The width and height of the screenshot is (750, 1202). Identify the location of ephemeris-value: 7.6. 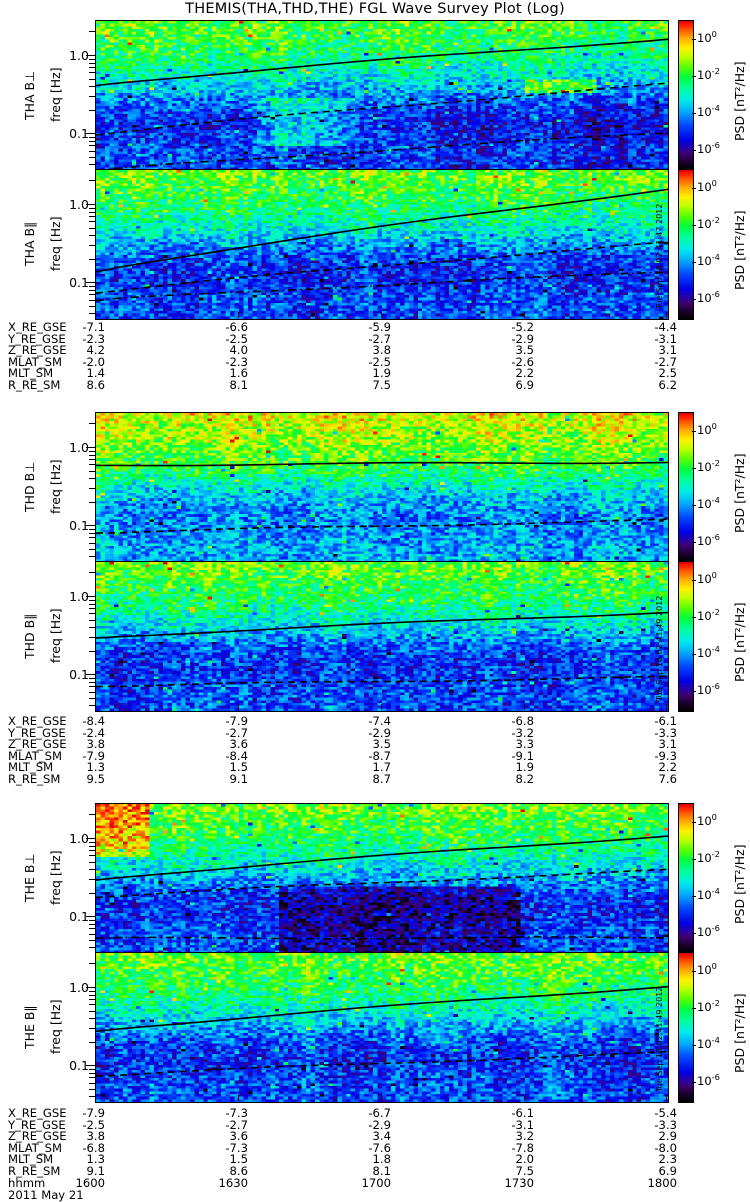
(667, 778).